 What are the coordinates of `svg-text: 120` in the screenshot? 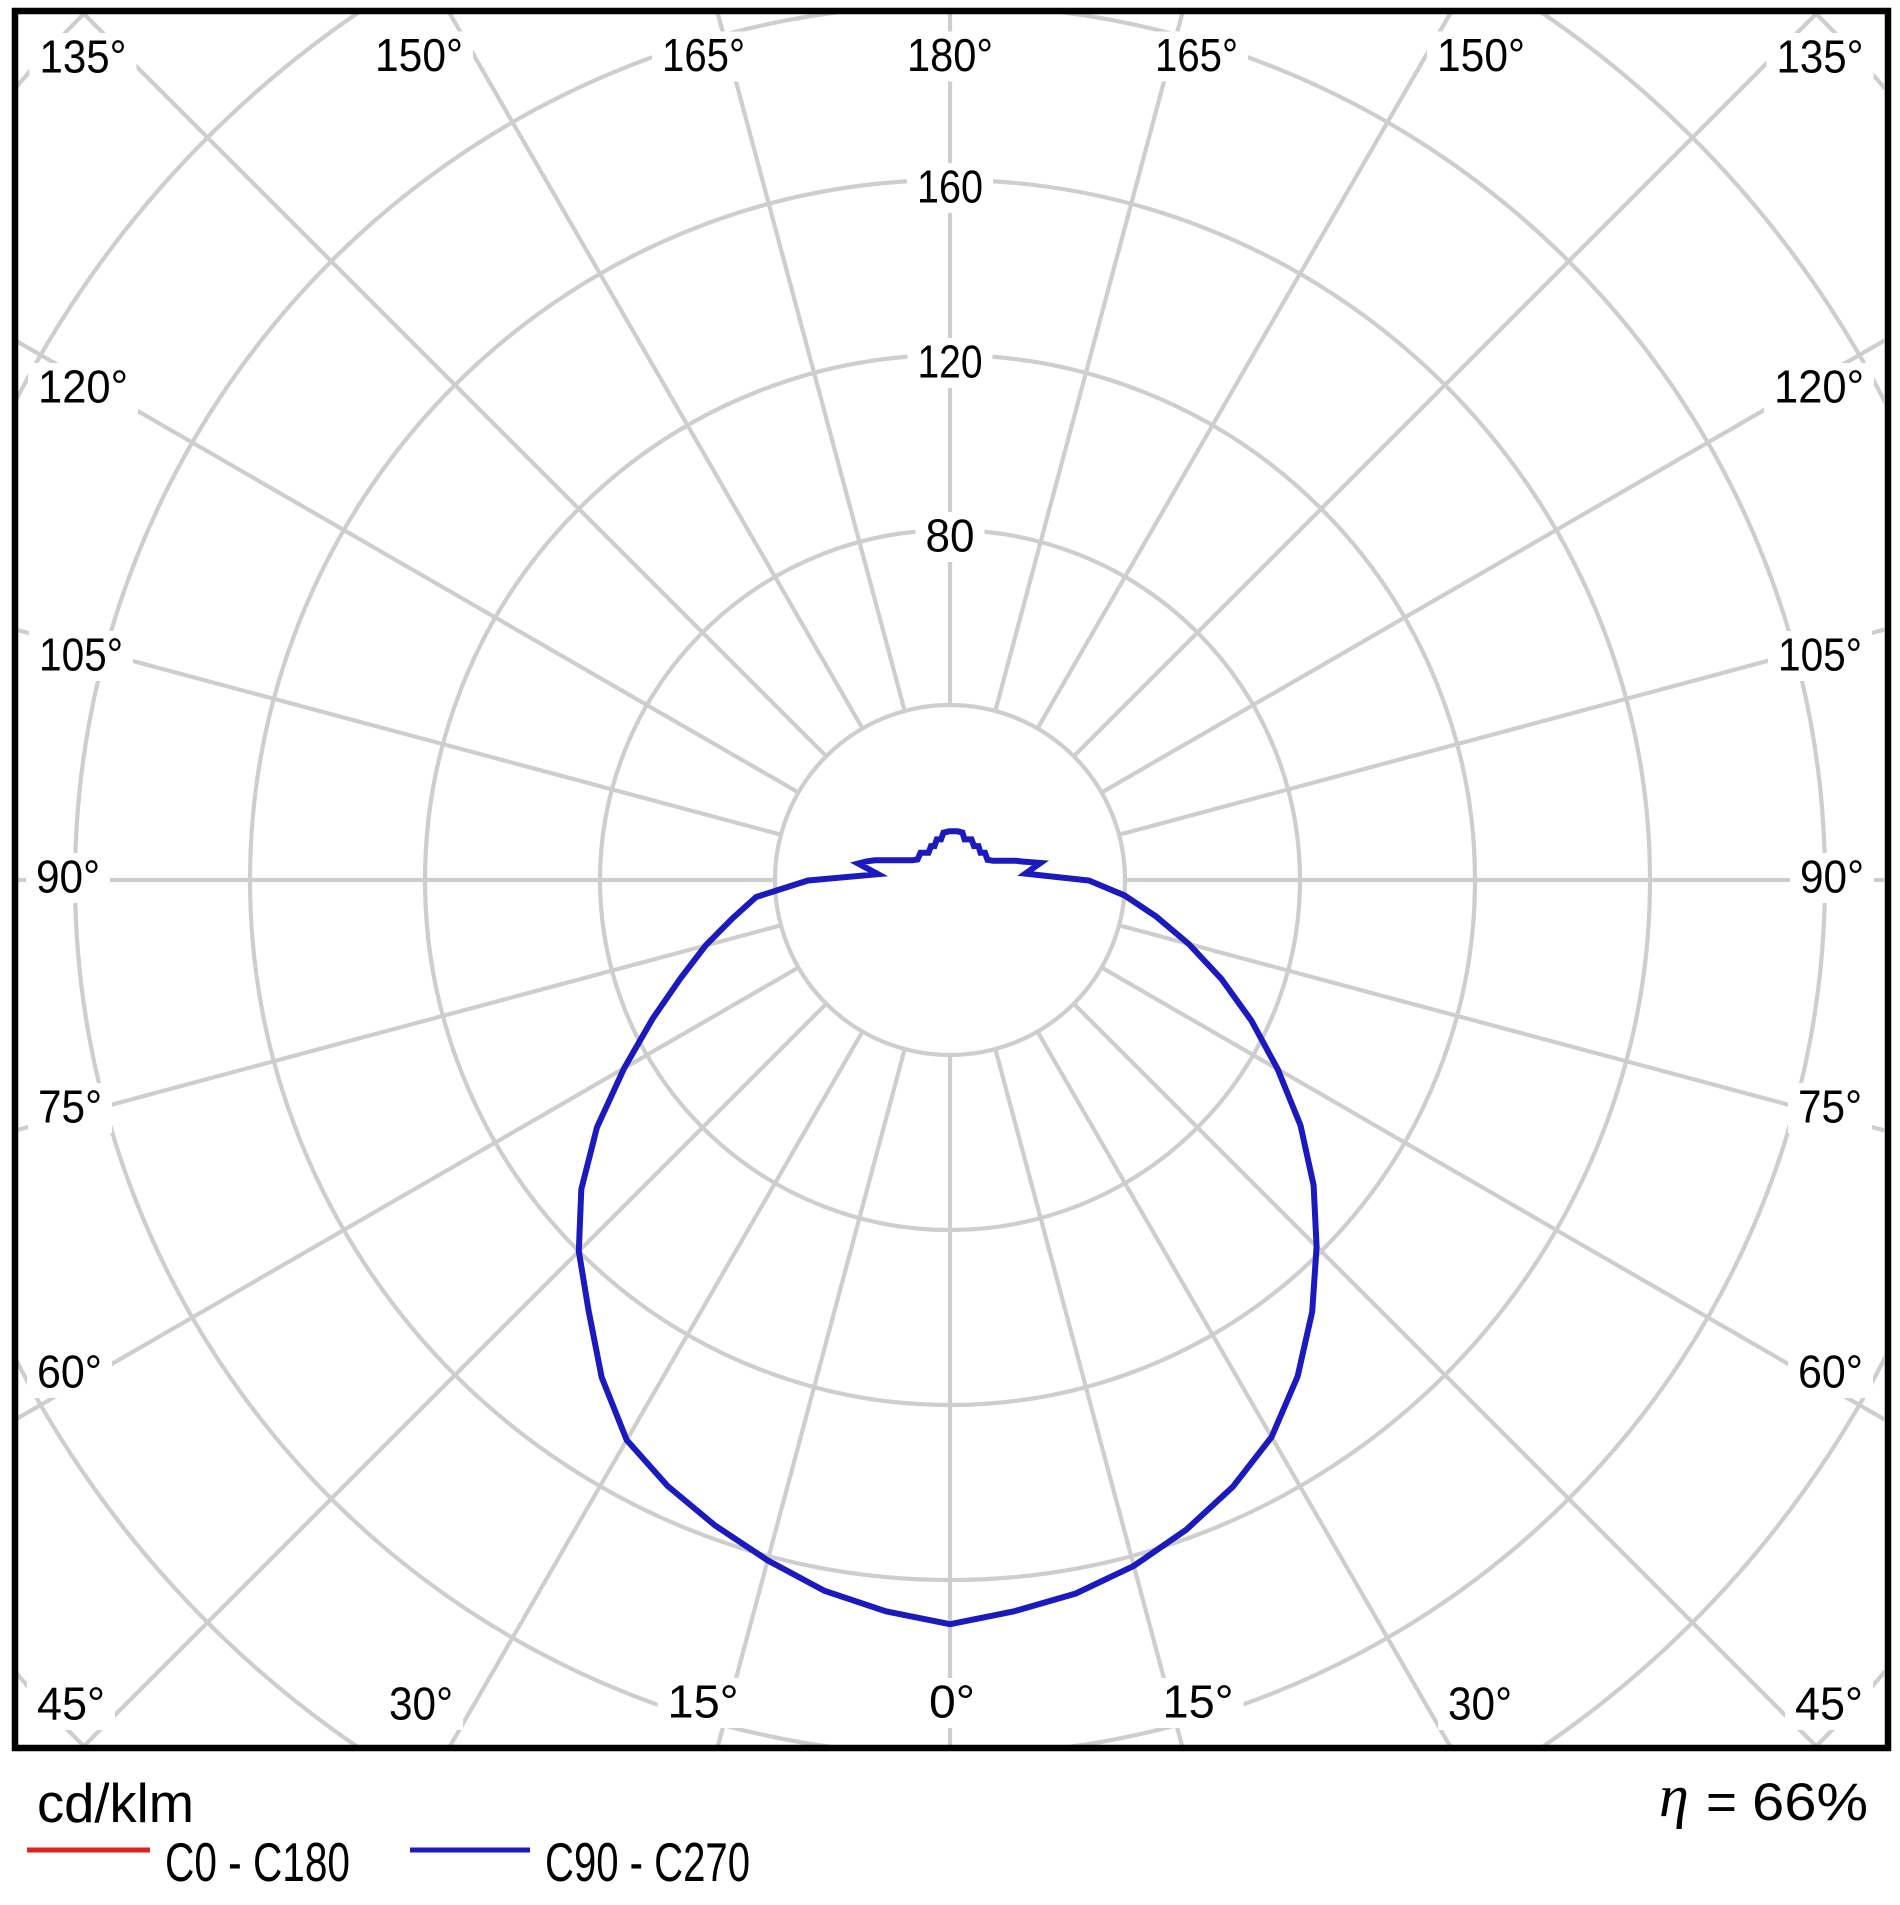 It's located at (950, 362).